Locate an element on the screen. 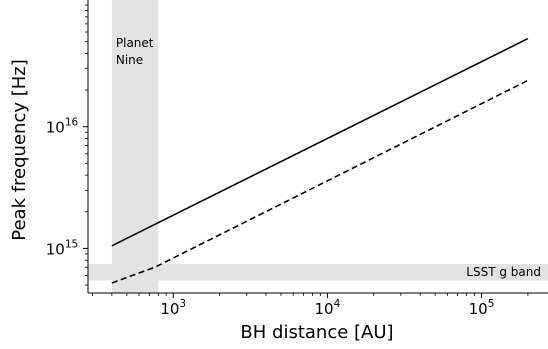 This screenshot has height=349, width=548. x-tick-label: 10⁵ is located at coordinates (482, 308).